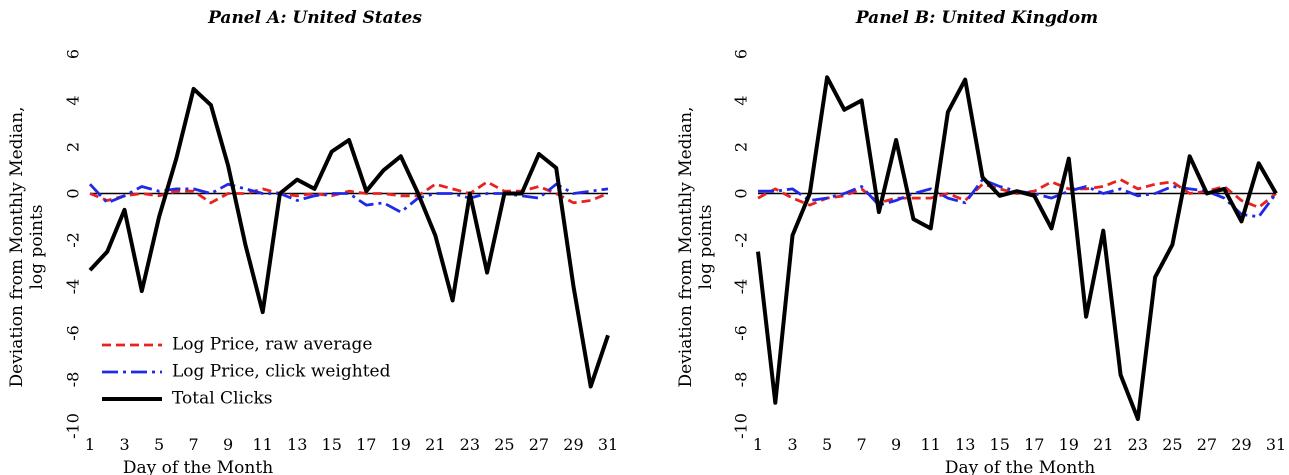  Describe the element at coordinates (1020, 466) in the screenshot. I see `panel-b-x-axis-label: Day of the Month` at that location.